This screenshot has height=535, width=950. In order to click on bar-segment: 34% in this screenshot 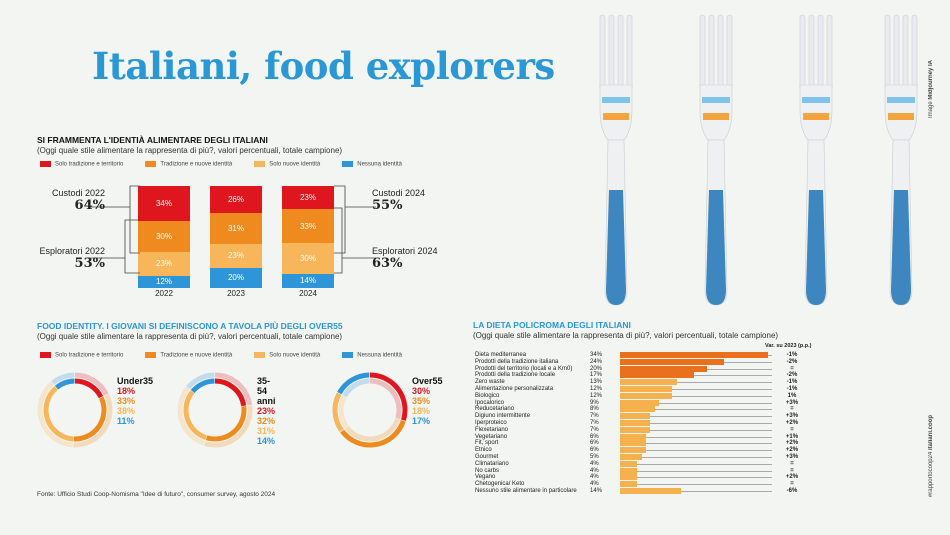, I will do `click(164, 204)`.